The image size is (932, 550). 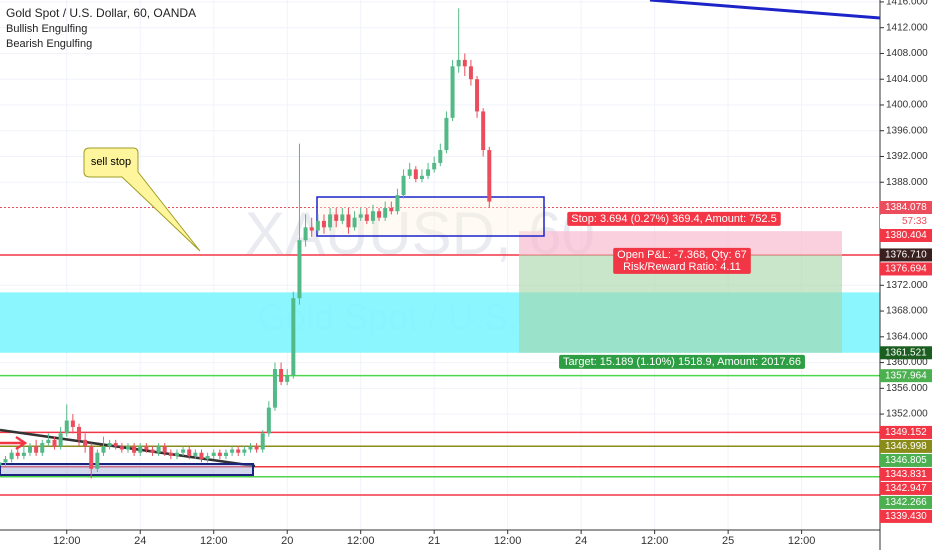 What do you see at coordinates (906, 502) in the screenshot?
I see `price-label: 1342.266` at bounding box center [906, 502].